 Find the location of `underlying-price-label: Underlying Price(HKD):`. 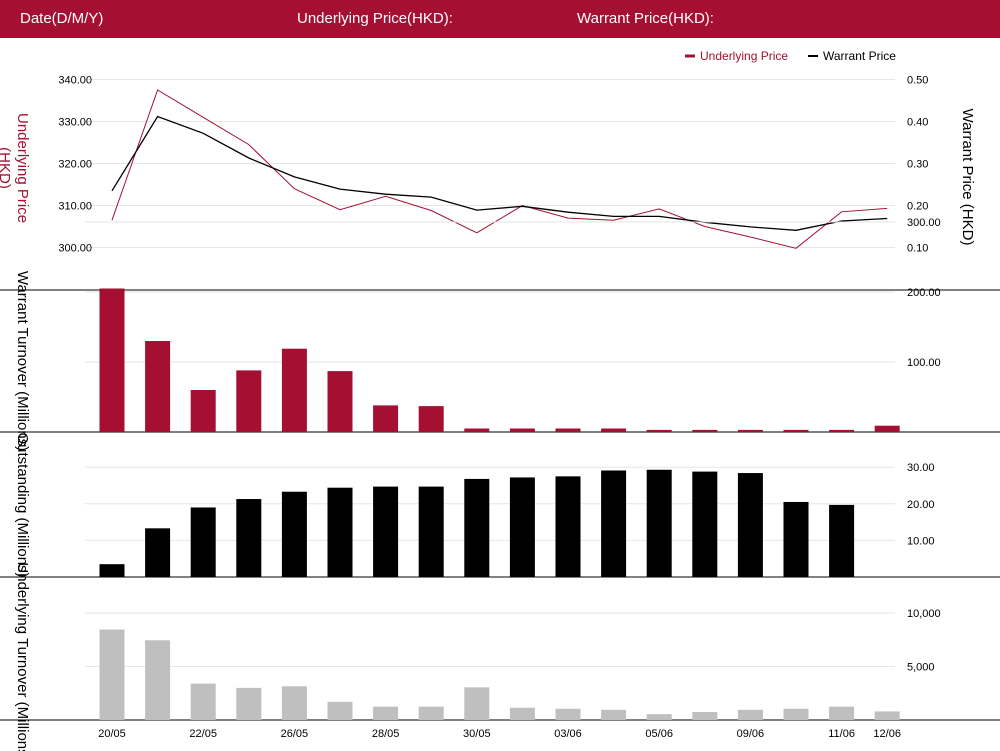

underlying-price-label: Underlying Price(HKD): is located at coordinates (375, 18).